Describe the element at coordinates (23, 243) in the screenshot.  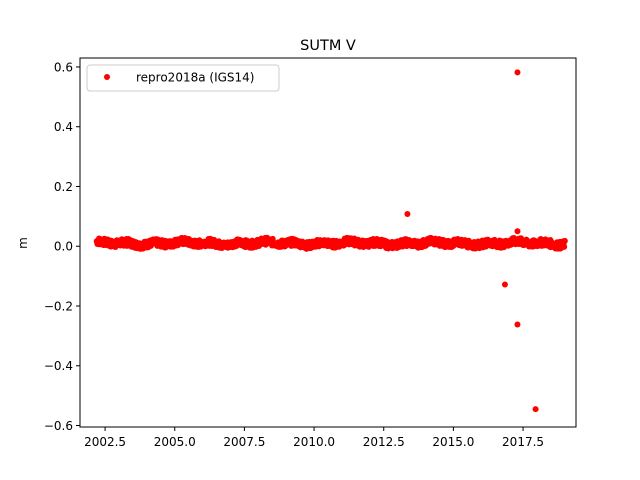
I see `y-axis-label: m` at that location.